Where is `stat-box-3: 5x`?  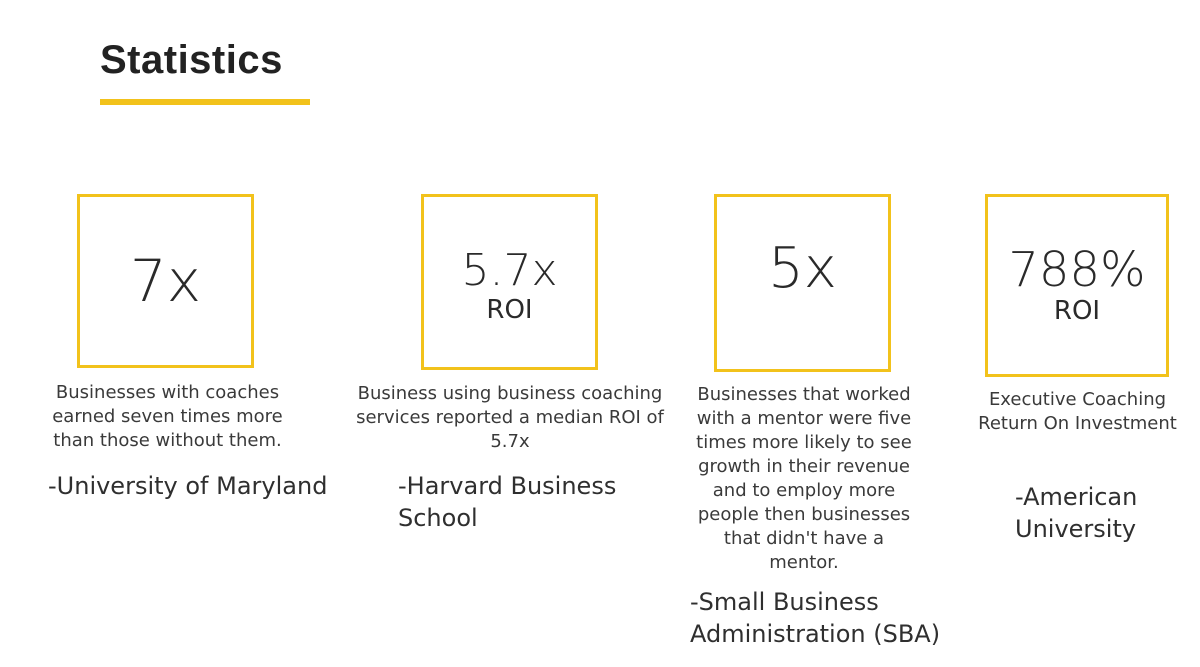 stat-box-3: 5x is located at coordinates (802, 283).